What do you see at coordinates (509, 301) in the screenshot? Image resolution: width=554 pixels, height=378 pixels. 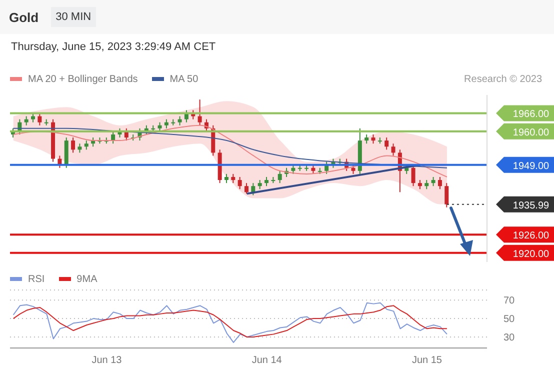 I see `y-tick-label: 70` at bounding box center [509, 301].